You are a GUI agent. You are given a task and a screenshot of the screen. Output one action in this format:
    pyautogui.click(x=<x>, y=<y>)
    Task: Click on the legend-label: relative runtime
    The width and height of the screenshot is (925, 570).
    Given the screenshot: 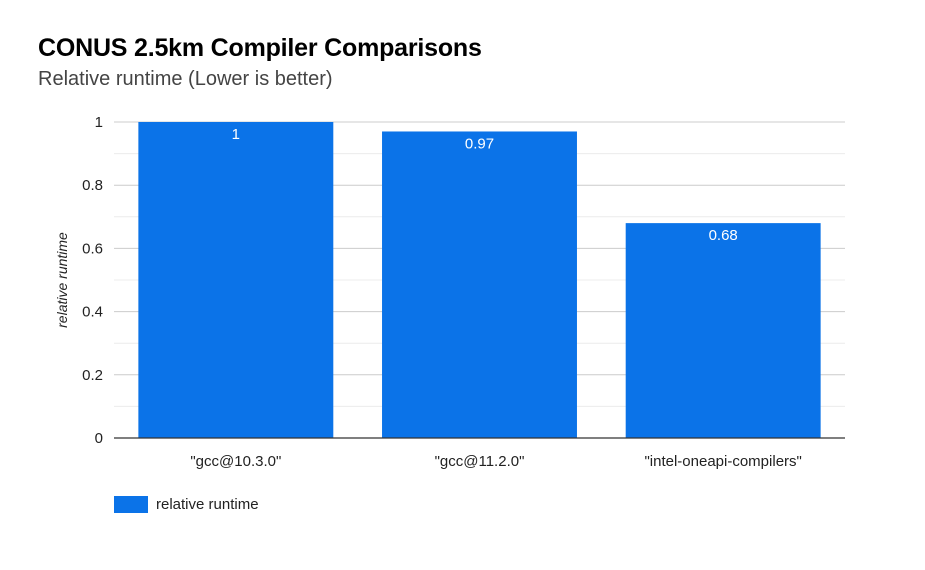 What is the action you would take?
    pyautogui.click(x=207, y=504)
    